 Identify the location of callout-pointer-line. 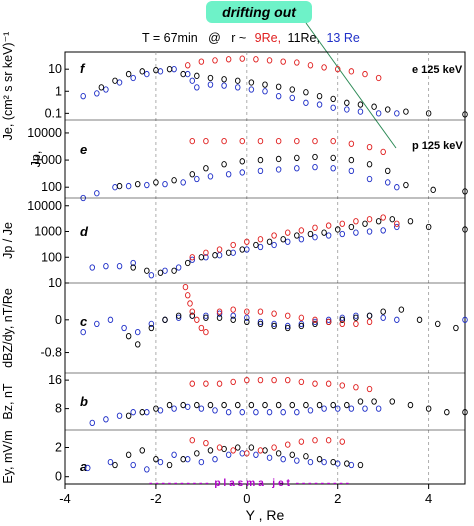
(351, 85).